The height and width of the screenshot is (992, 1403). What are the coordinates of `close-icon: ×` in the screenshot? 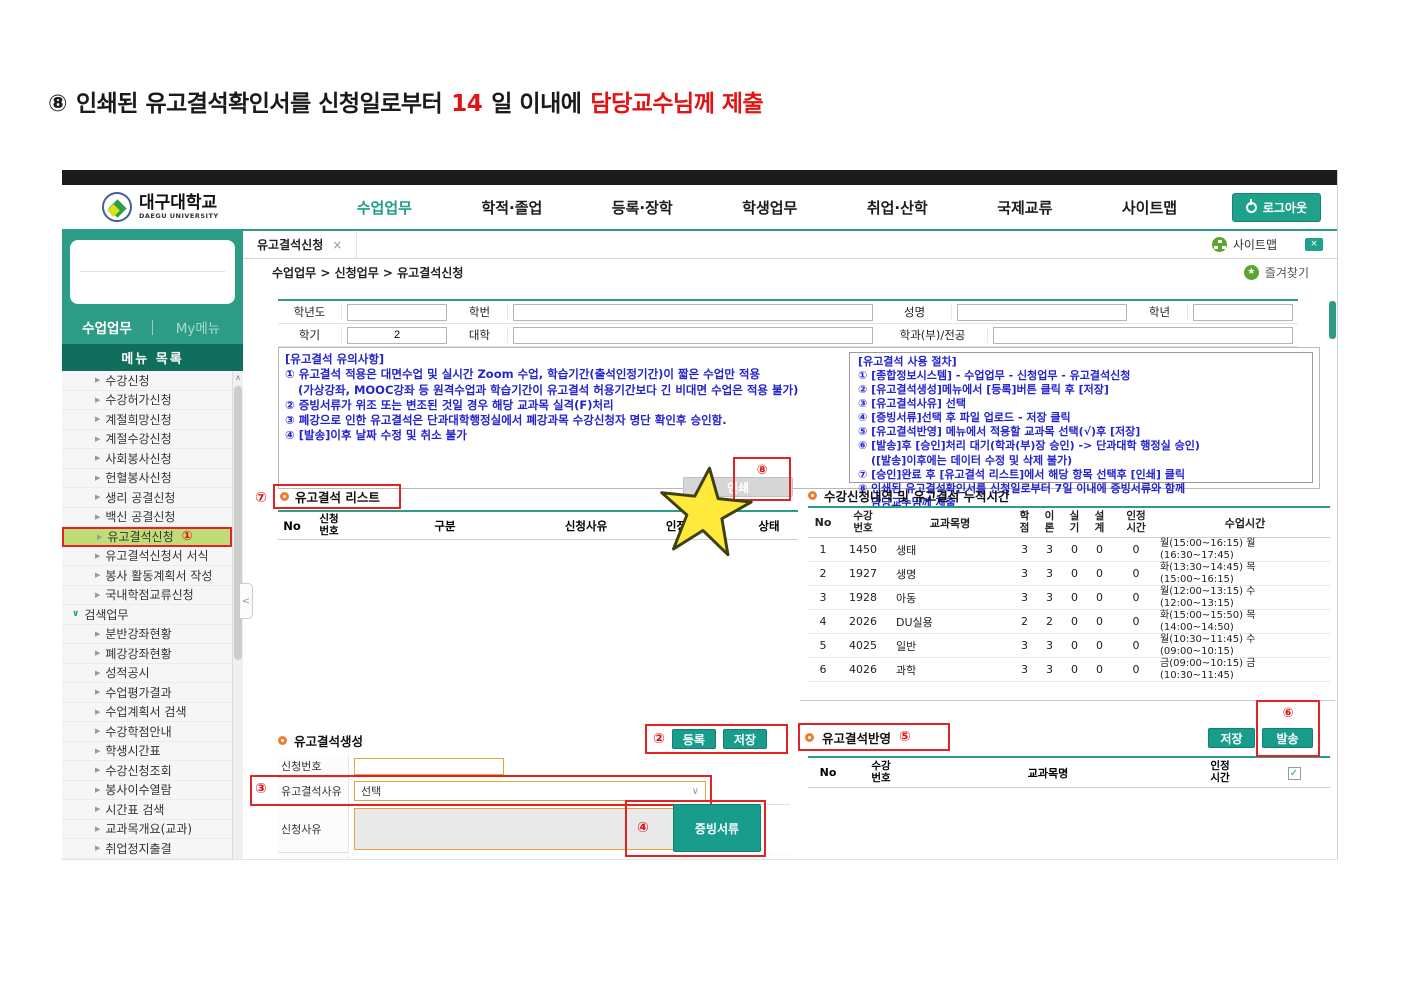 It's located at (337, 244).